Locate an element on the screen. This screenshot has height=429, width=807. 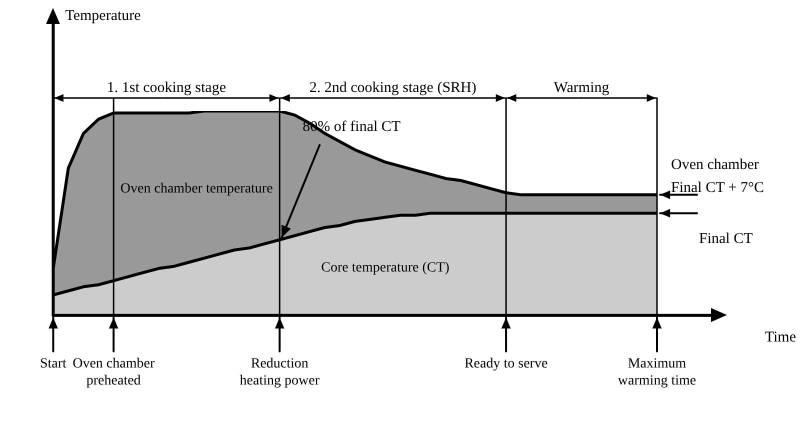
x-tick-label: Ready to serve is located at coordinates (506, 364).